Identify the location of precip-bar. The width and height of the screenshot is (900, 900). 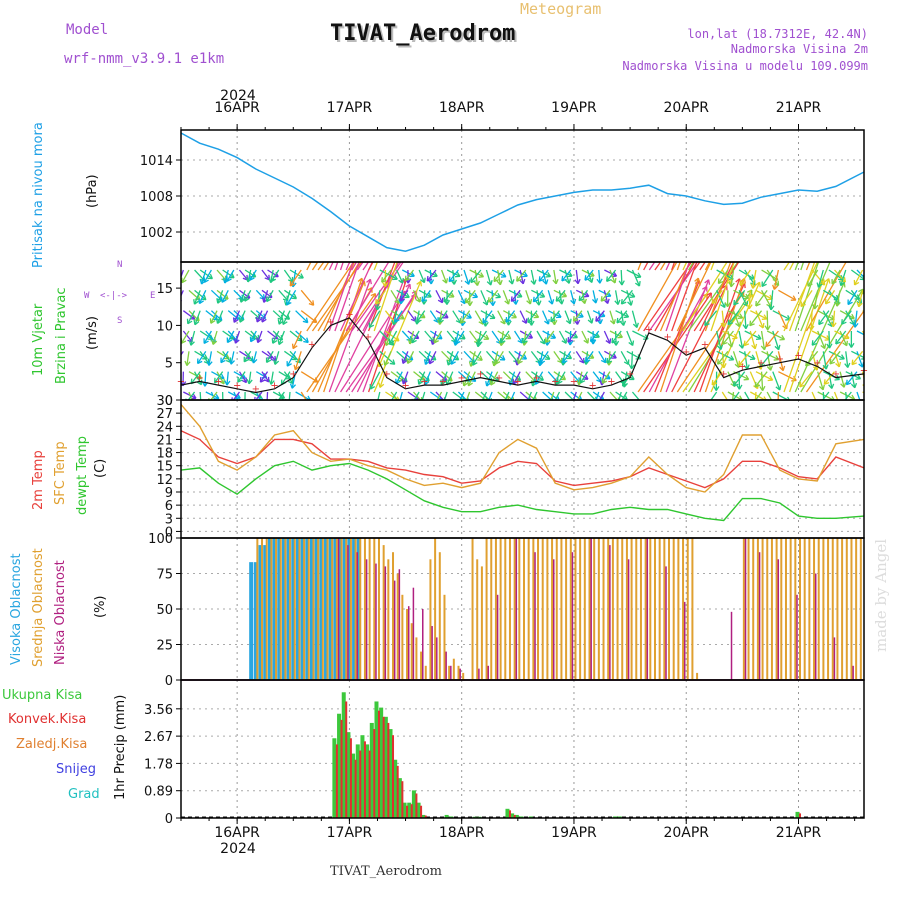
(360, 784).